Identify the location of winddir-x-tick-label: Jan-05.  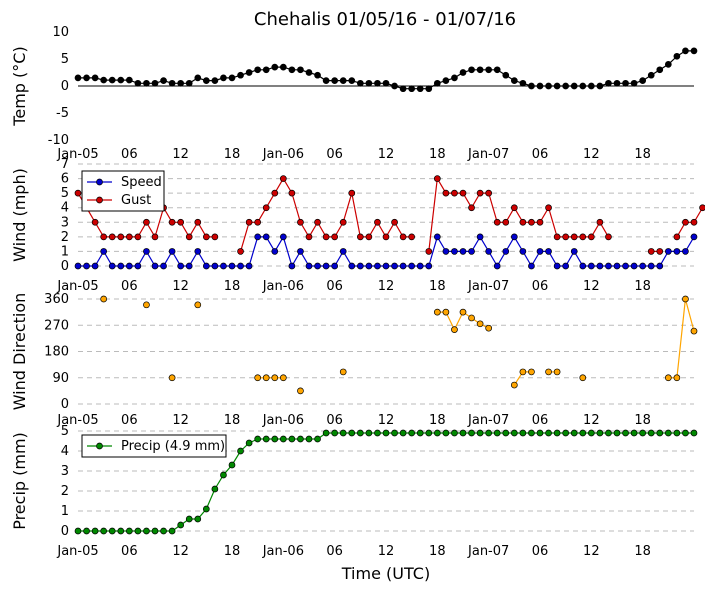
(77, 420).